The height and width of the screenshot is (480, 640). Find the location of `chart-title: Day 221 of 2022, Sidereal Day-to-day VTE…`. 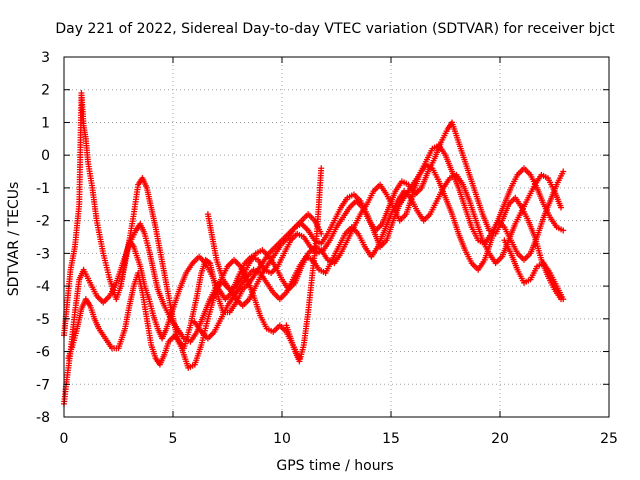

chart-title: Day 221 of 2022, Sidereal Day-to-day VTE… is located at coordinates (335, 29).